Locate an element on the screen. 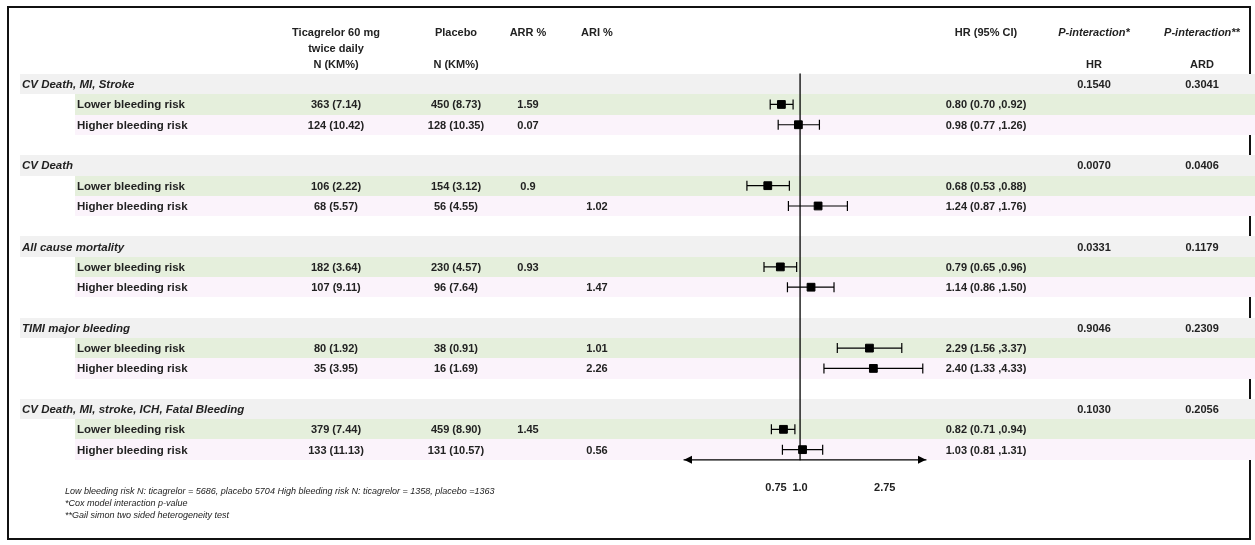  text: 2.26 is located at coordinates (597, 368).